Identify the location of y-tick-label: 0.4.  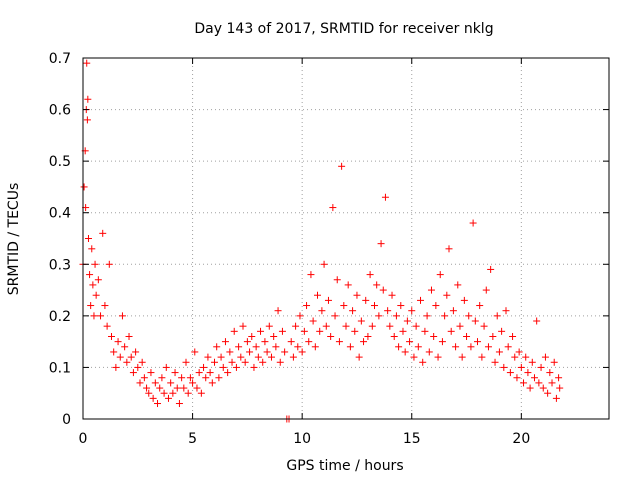
(60, 214).